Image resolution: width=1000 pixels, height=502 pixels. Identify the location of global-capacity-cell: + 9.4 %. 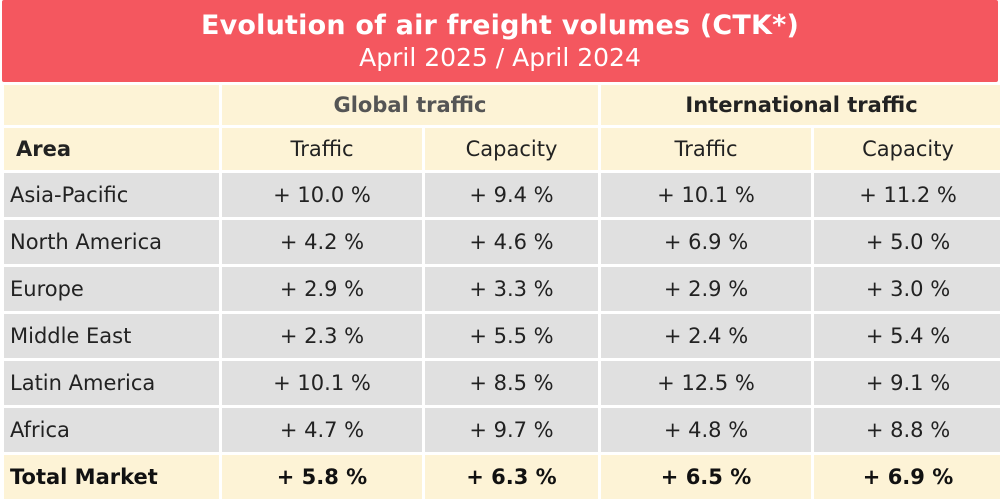
(512, 195).